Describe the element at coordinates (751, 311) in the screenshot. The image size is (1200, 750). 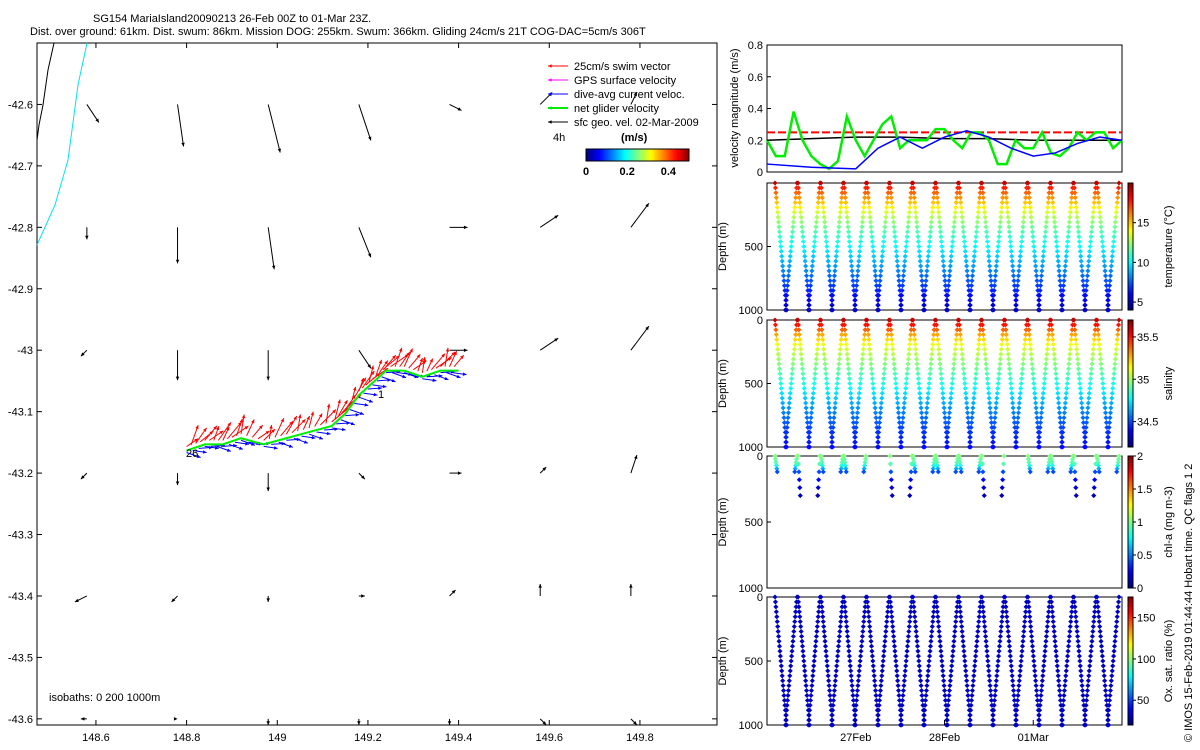
I see `section-y-tick-label: 1000` at that location.